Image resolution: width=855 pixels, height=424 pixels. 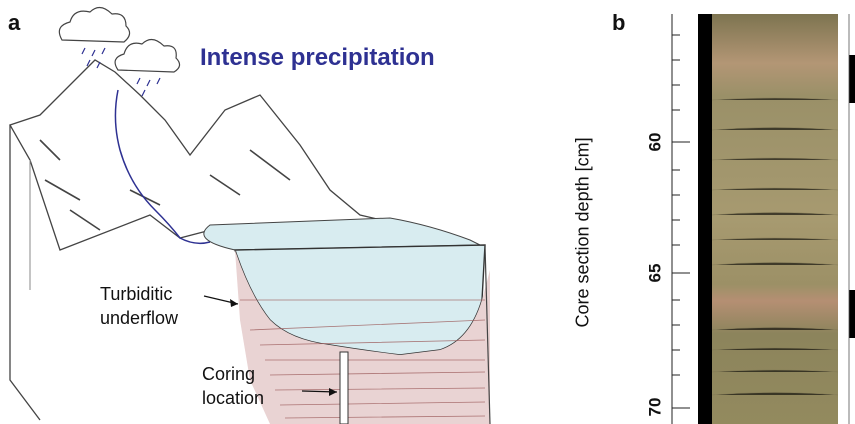 I want to click on depth-axis-title: Core section depth [cm], so click(x=582, y=232).